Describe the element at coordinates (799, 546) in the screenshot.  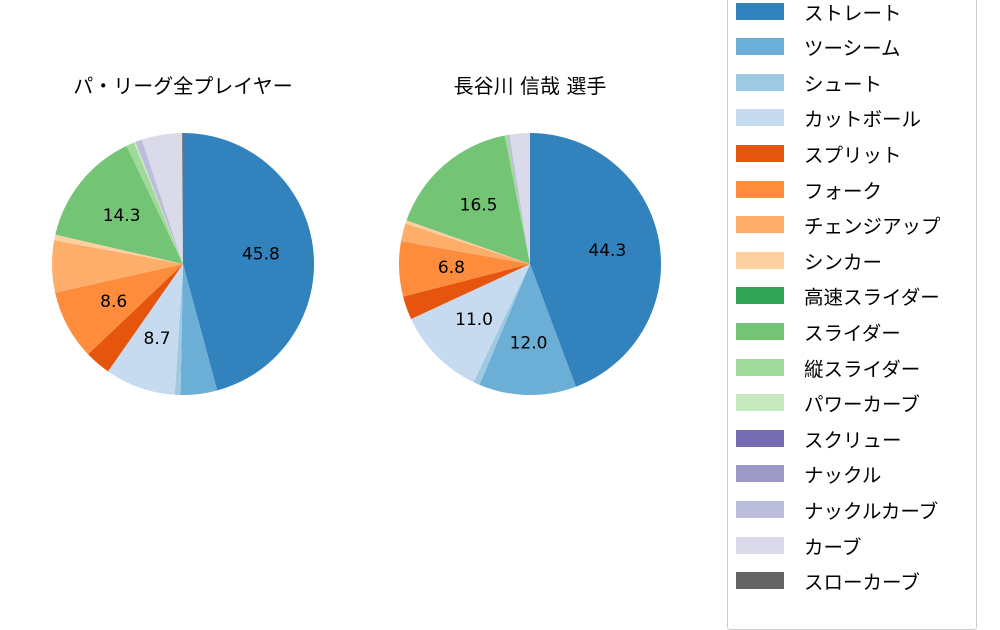
I see `legend-item: カーブ` at that location.